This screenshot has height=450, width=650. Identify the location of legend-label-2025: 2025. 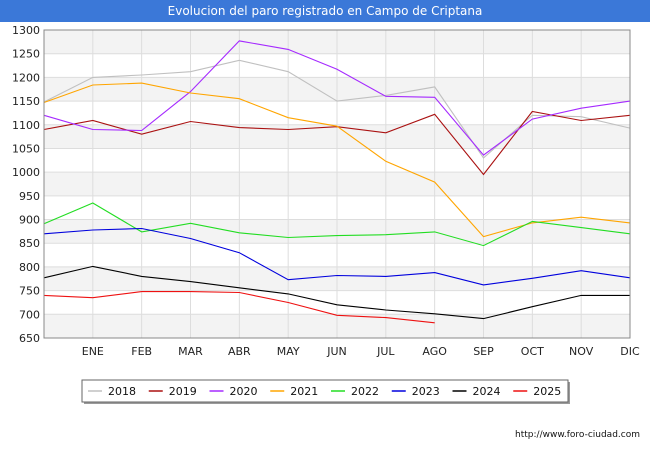
(547, 391).